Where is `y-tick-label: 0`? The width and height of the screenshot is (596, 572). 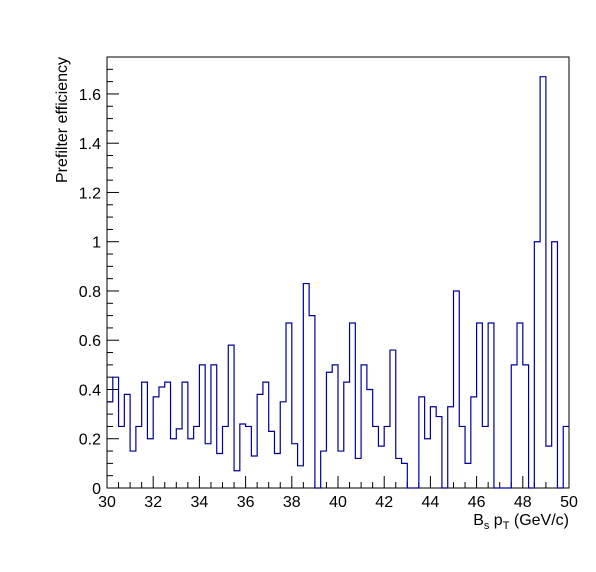
y-tick-label: 0 is located at coordinates (96, 489).